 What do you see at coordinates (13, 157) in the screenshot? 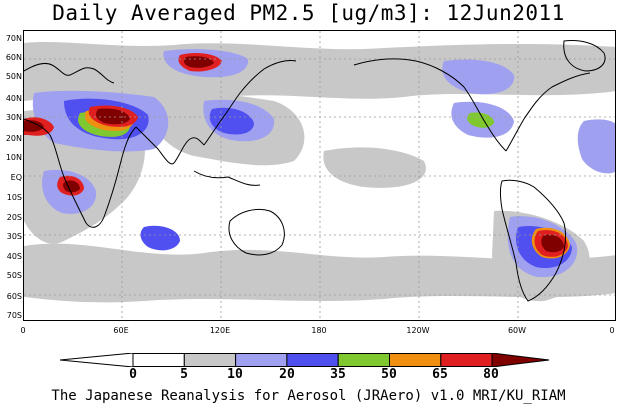
I see `lat-label-10n: 10N` at bounding box center [13, 157].